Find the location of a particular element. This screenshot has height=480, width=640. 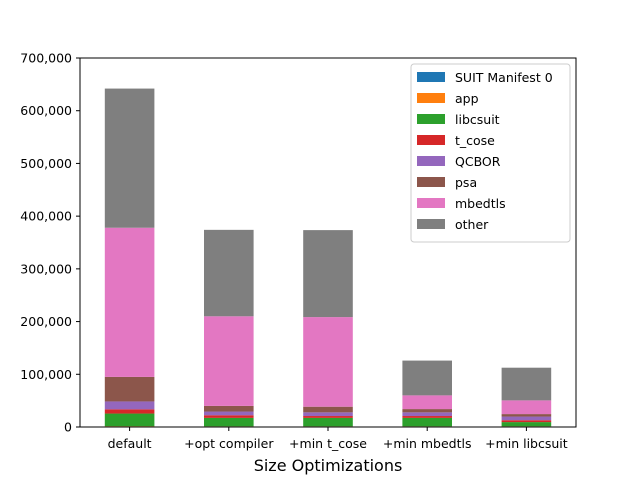

y-tick-label: 600,000 is located at coordinates (46, 110).